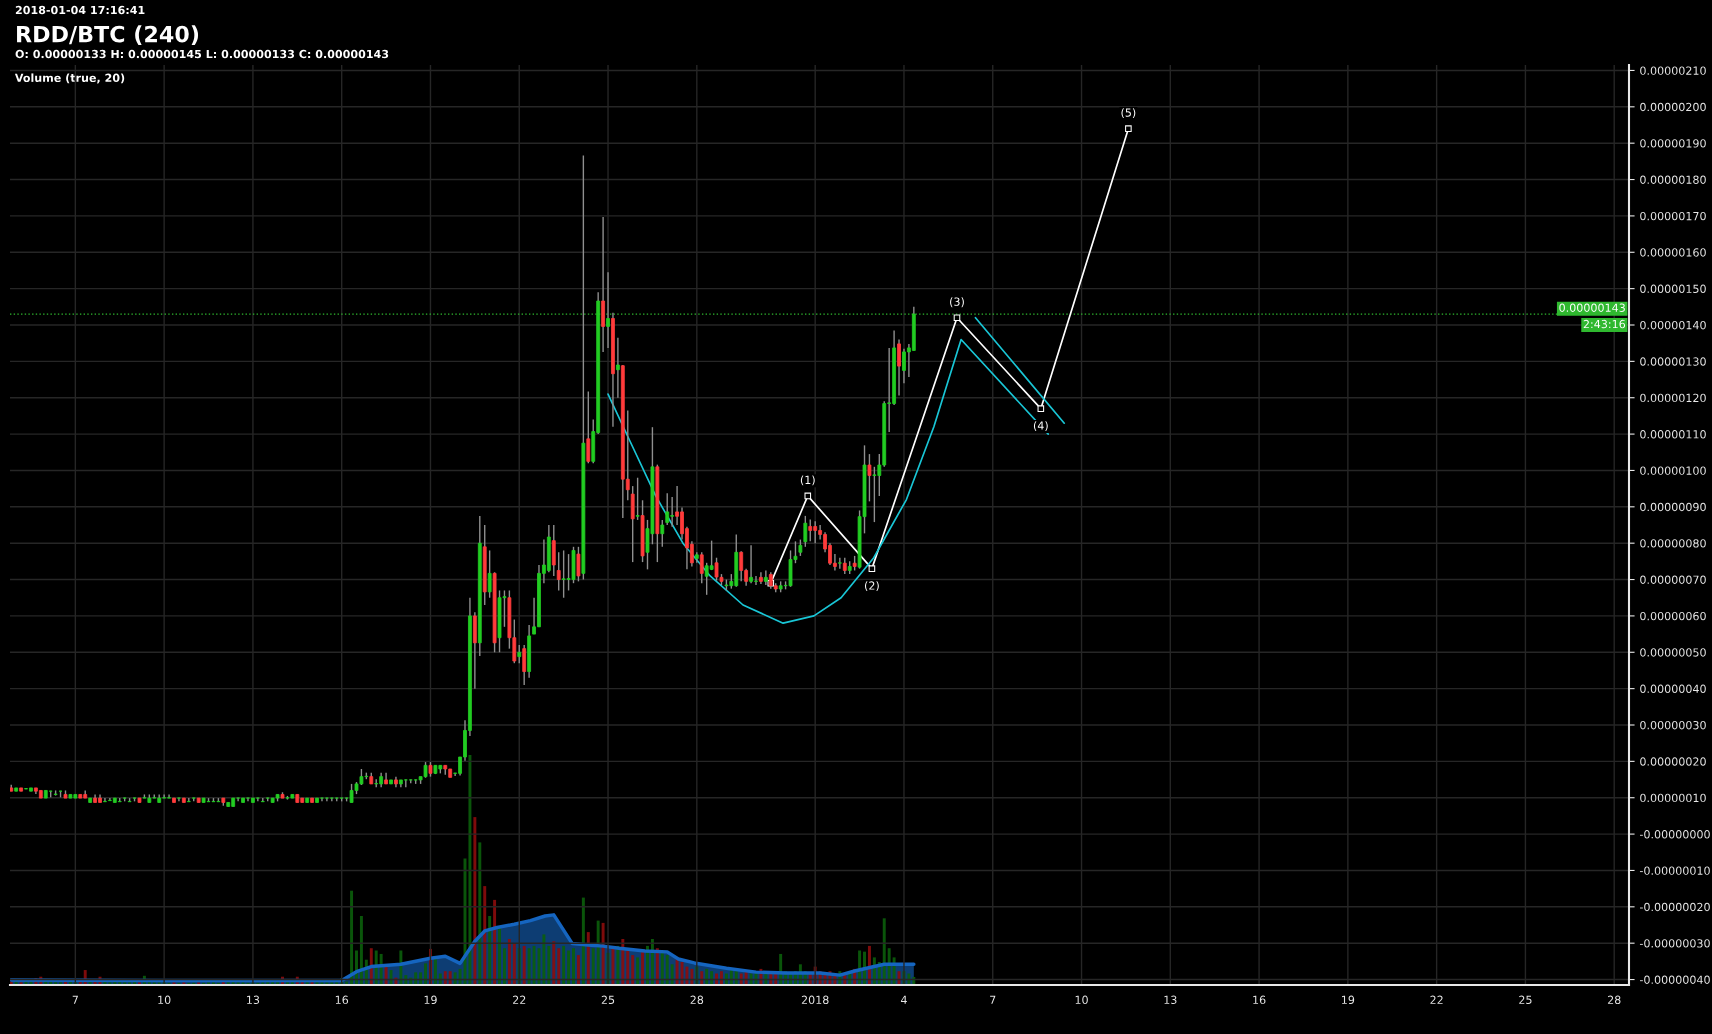 This screenshot has width=1712, height=1034. What do you see at coordinates (1673, 434) in the screenshot?
I see `y-tick-label: 0.00000110` at bounding box center [1673, 434].